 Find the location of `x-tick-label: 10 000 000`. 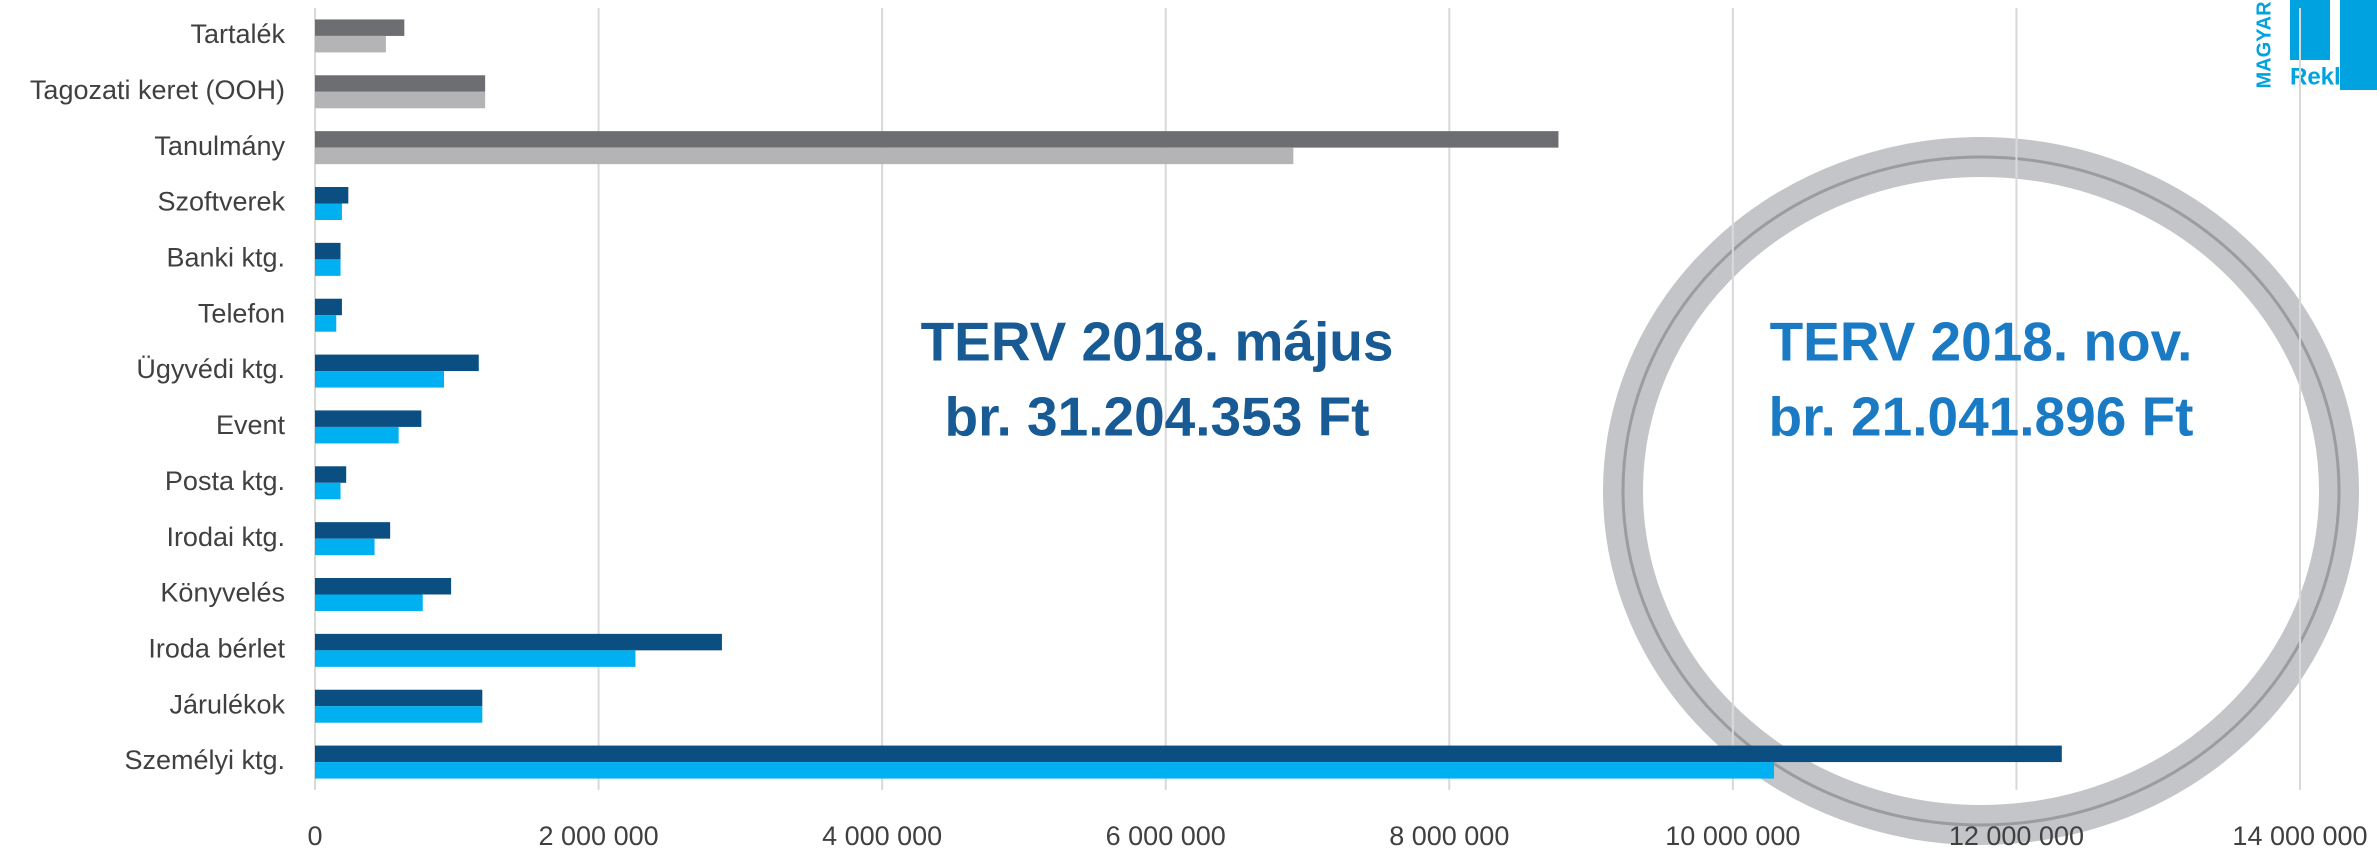

x-tick-label: 10 000 000 is located at coordinates (1732, 836).